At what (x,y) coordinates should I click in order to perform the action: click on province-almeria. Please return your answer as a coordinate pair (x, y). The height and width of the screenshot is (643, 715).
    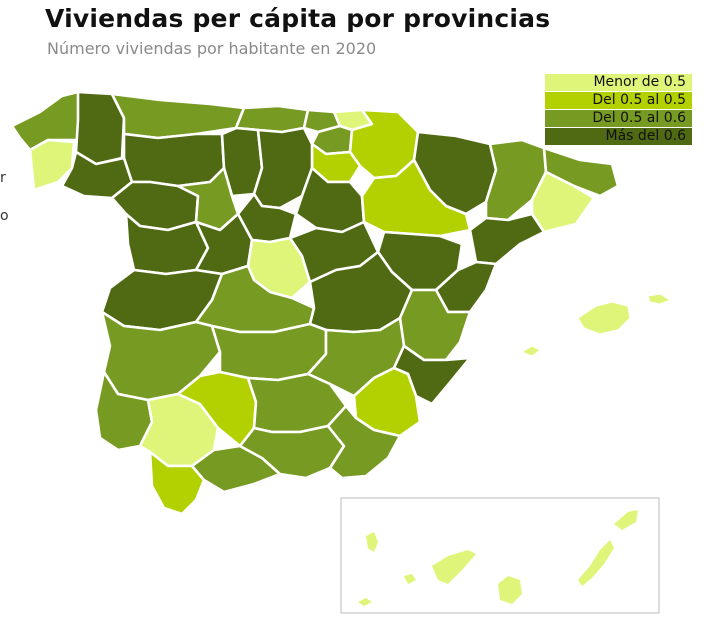
    Looking at the image, I should click on (364, 442).